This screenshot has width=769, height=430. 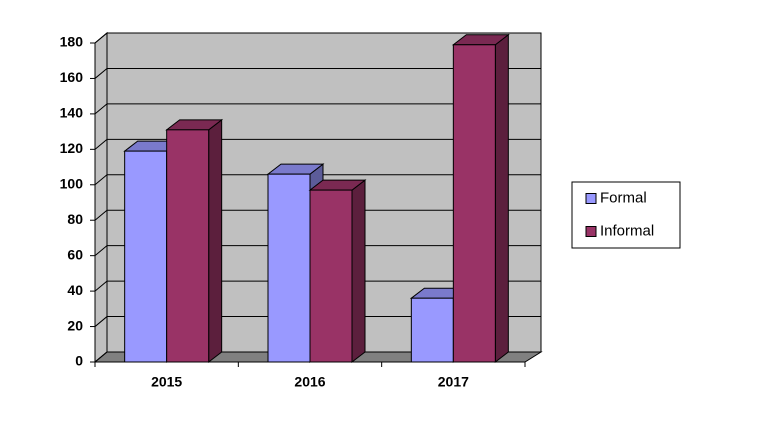 What do you see at coordinates (75, 325) in the screenshot?
I see `y-tick-label: 20` at bounding box center [75, 325].